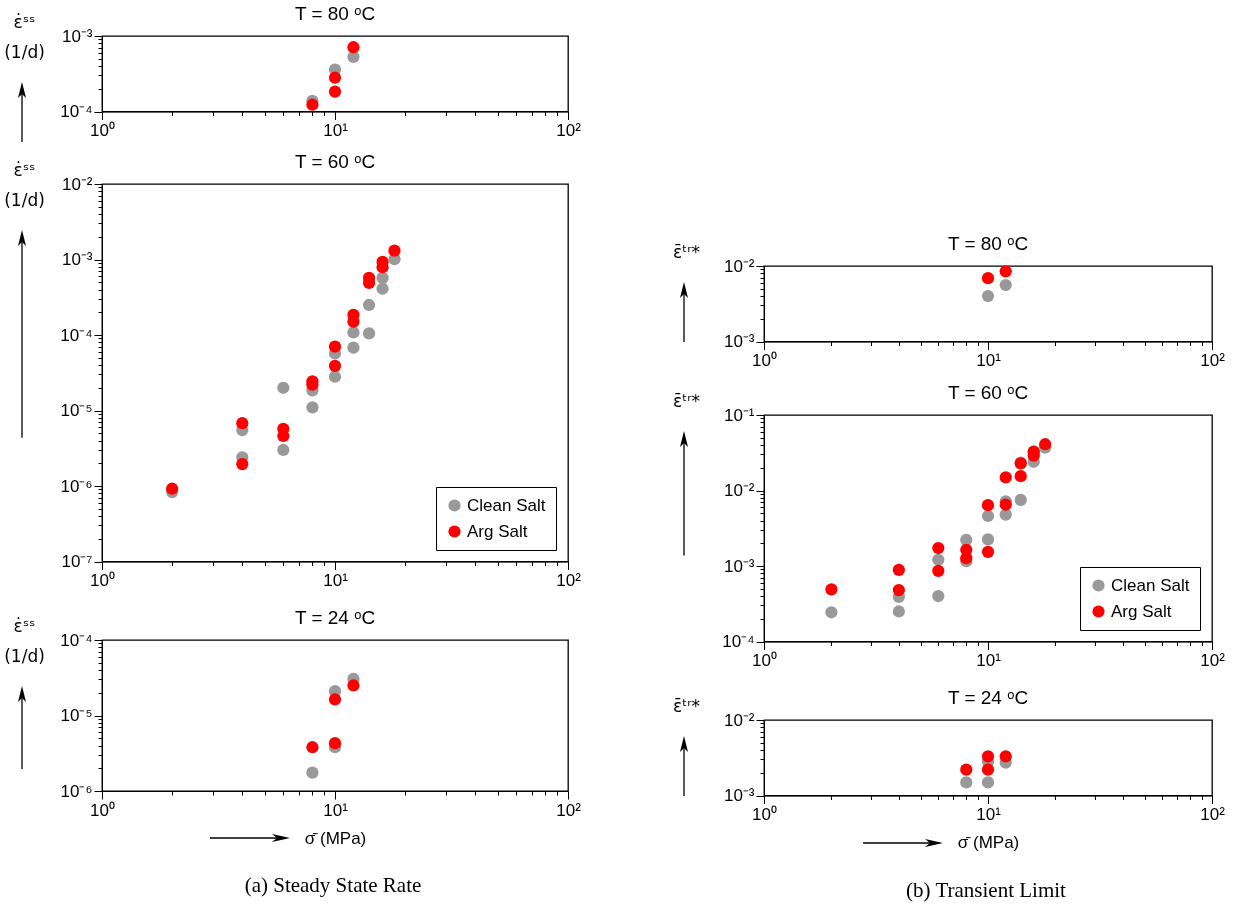 This screenshot has width=1239, height=912. What do you see at coordinates (77, 561) in the screenshot?
I see `y-tick-label: 10⁻⁷` at bounding box center [77, 561].